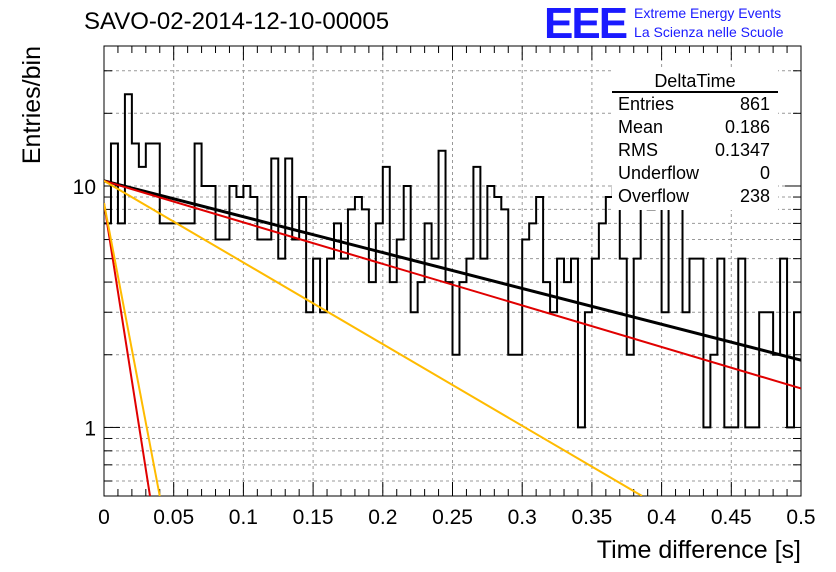  What do you see at coordinates (699, 550) in the screenshot?
I see `x-axis-label: Time difference [s]` at bounding box center [699, 550].